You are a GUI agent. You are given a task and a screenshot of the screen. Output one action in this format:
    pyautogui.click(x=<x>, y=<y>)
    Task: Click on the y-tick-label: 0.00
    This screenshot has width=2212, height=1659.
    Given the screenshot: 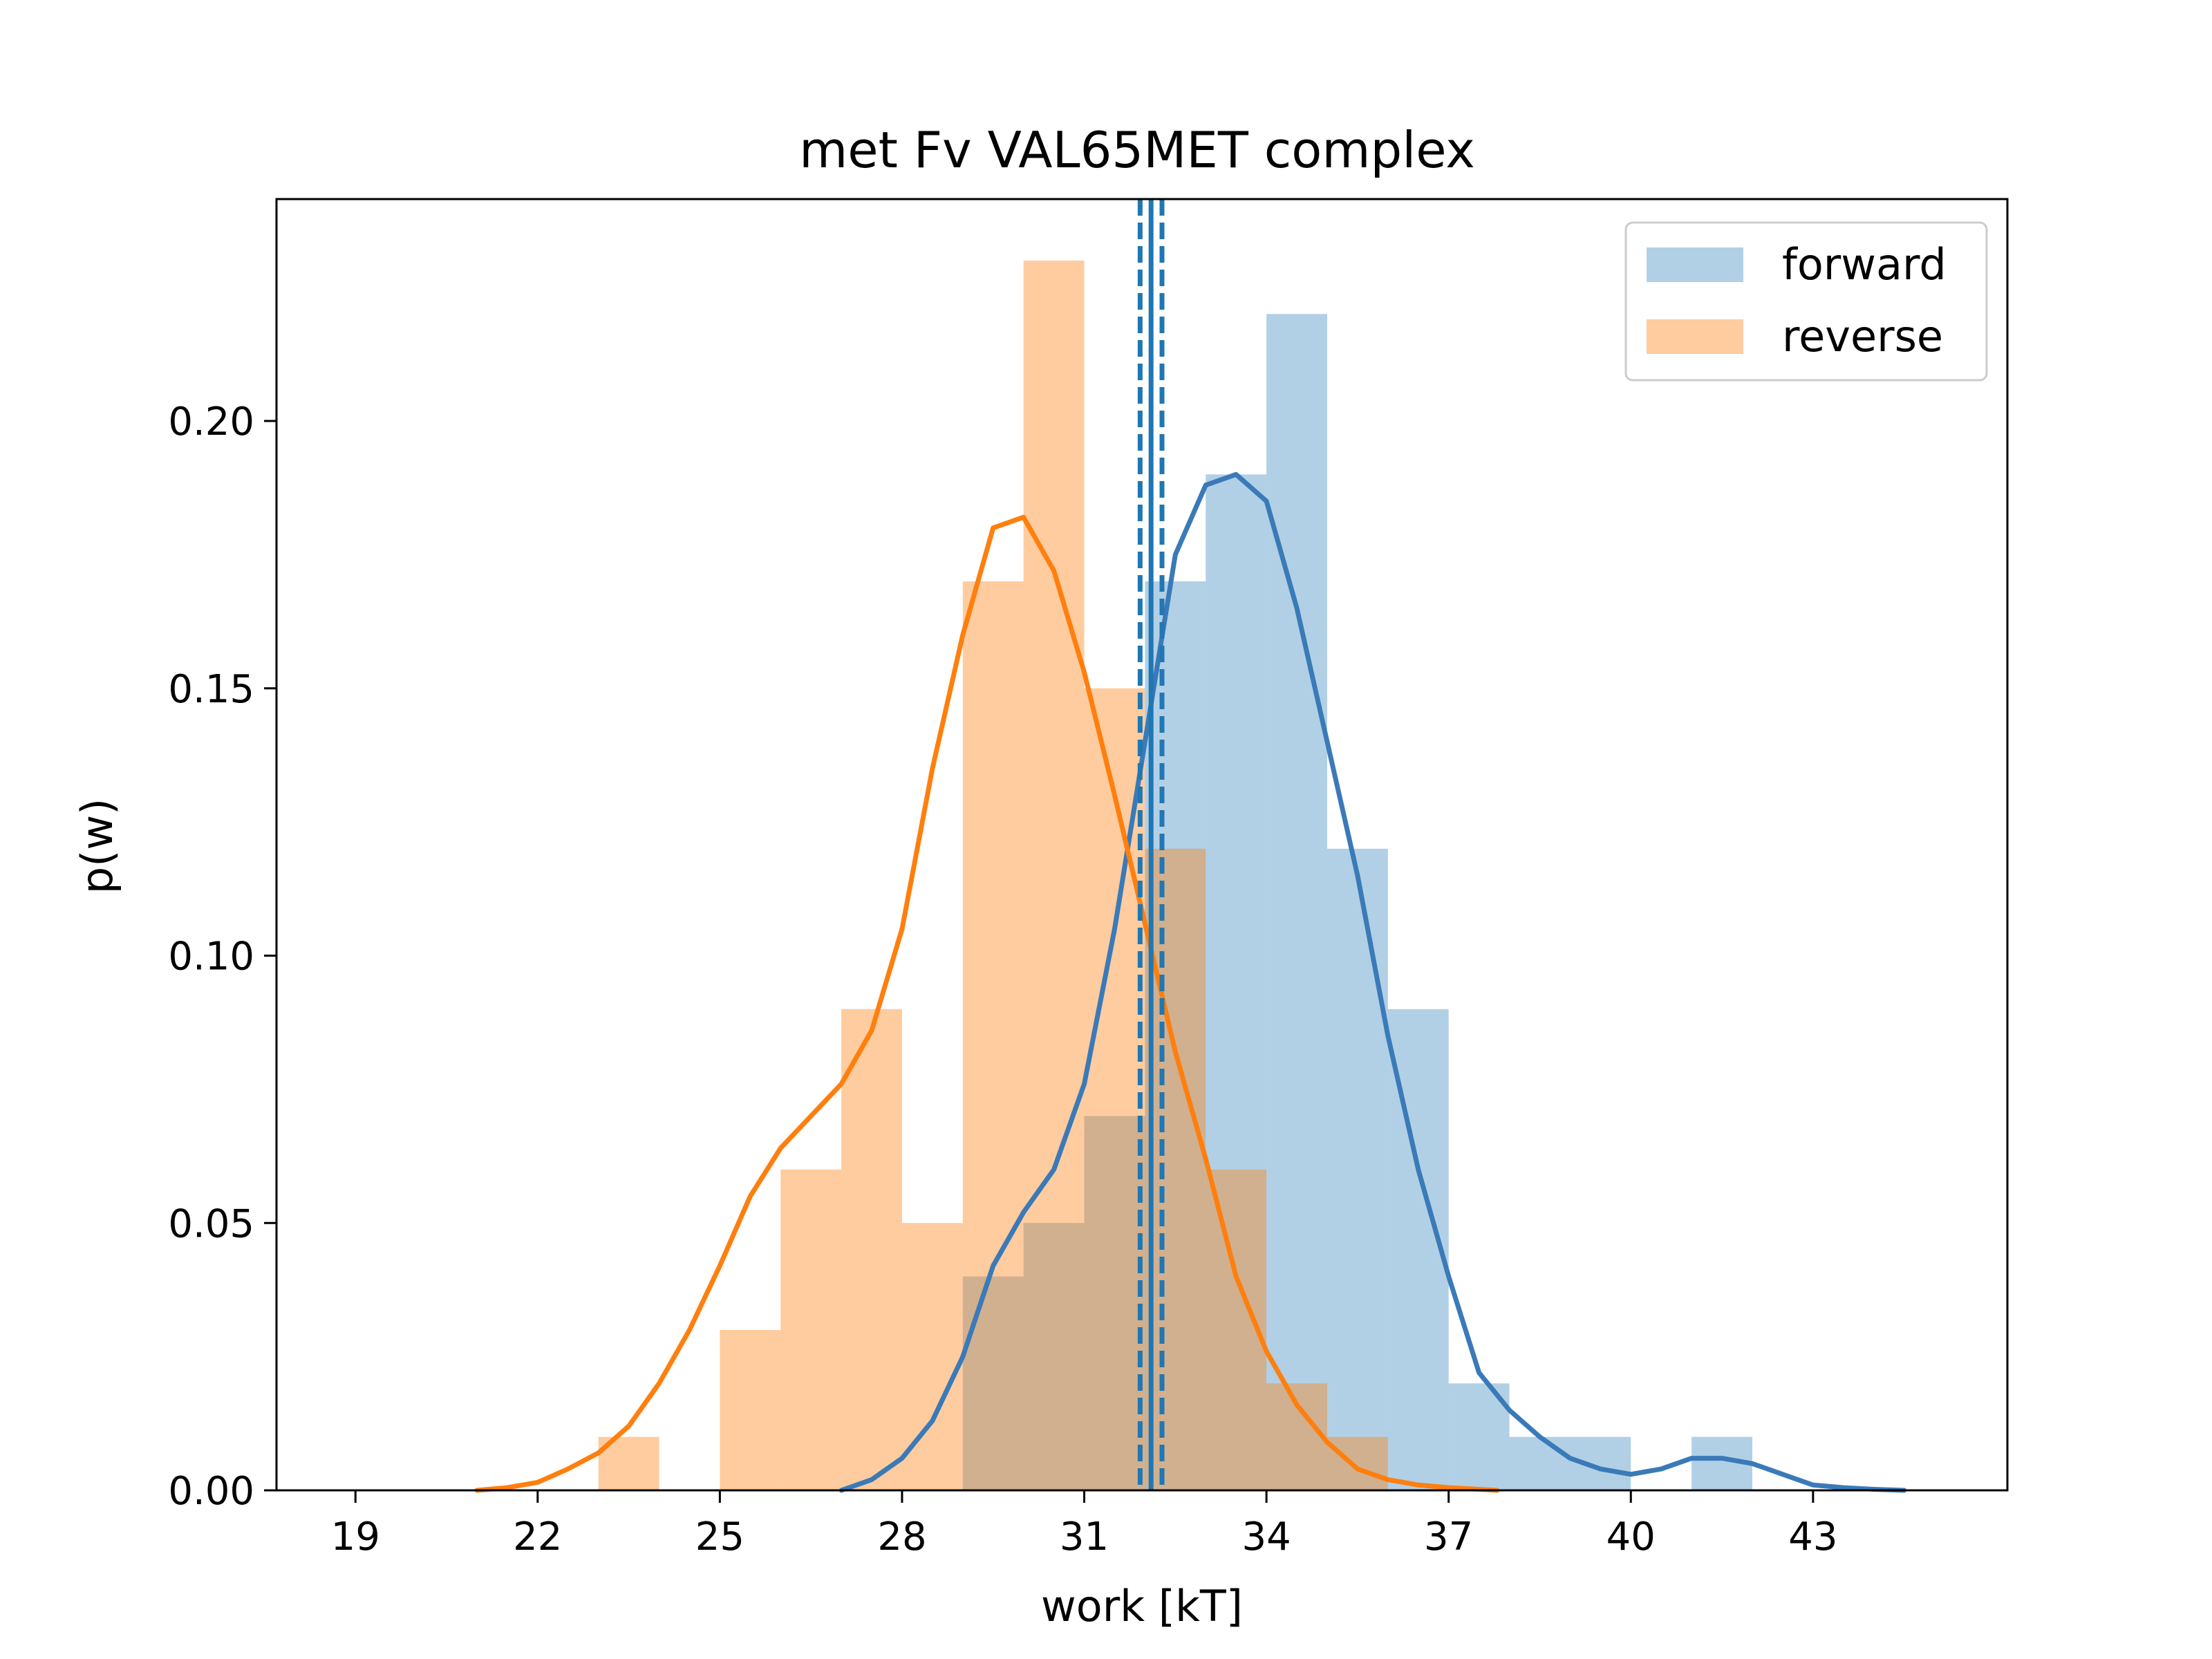 What is the action you would take?
    pyautogui.click(x=211, y=1492)
    